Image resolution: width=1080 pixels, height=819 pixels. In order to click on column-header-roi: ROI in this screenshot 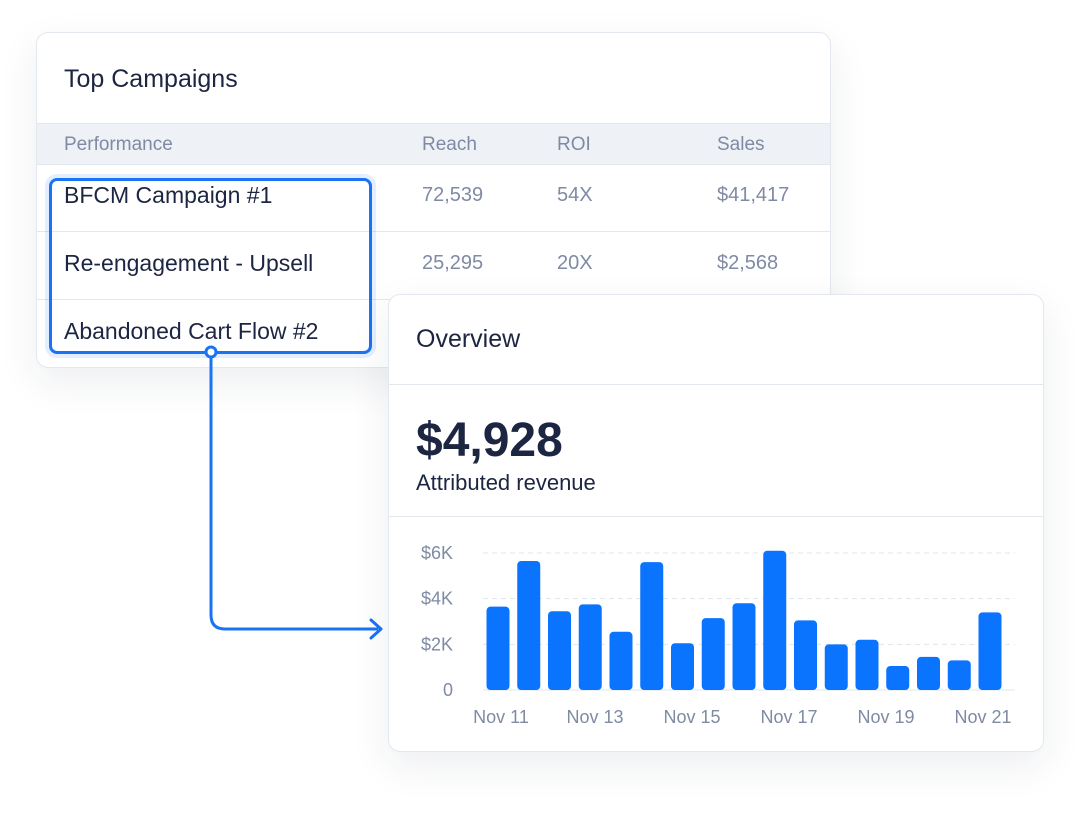, I will do `click(574, 144)`.